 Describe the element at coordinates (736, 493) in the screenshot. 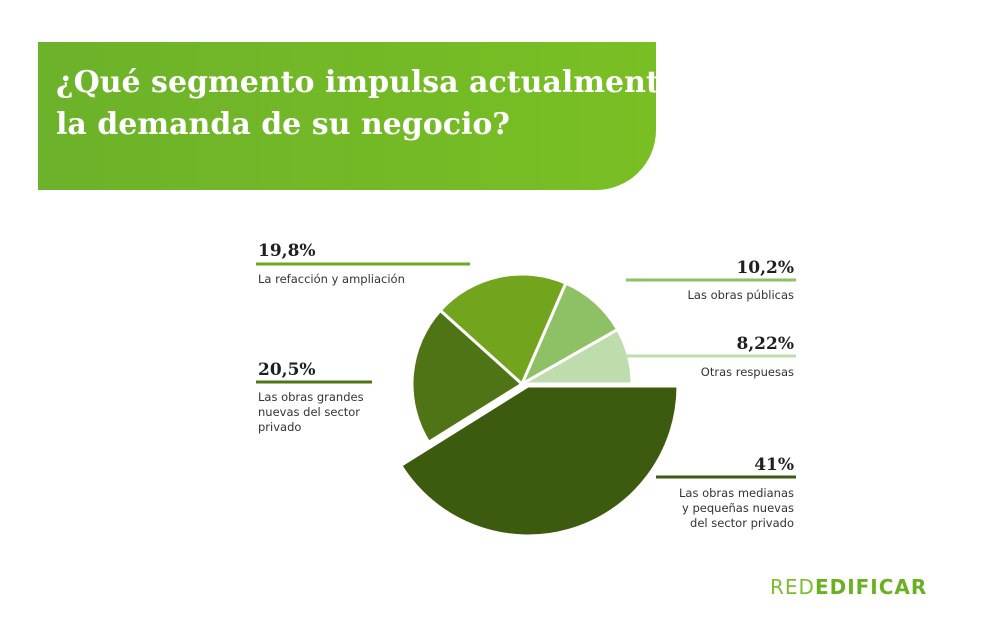

I see `slice-category-label-1: Las obras medianas` at that location.